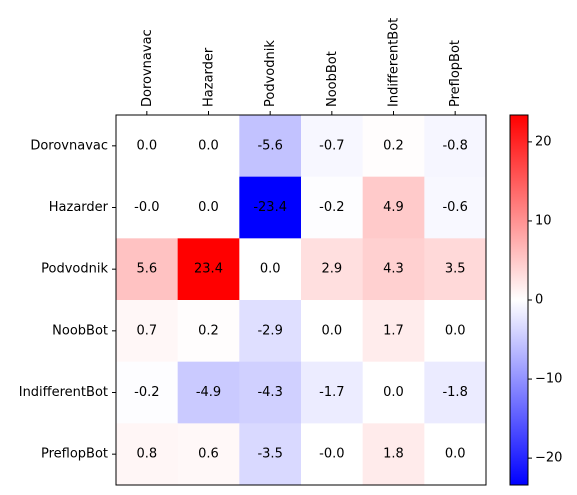 The width and height of the screenshot is (577, 495). I want to click on cell-value-label: 4.3, so click(393, 269).